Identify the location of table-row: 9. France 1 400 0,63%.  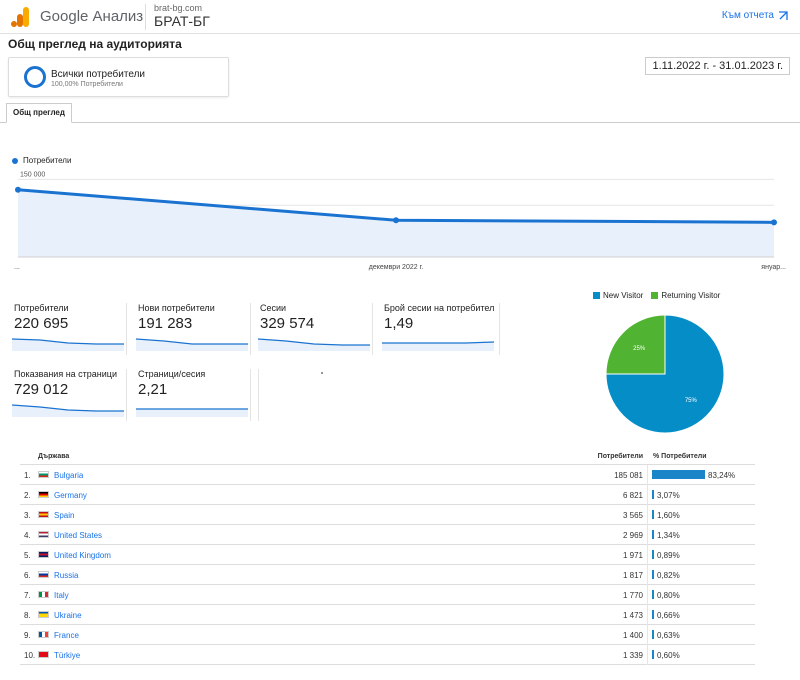
(387, 635).